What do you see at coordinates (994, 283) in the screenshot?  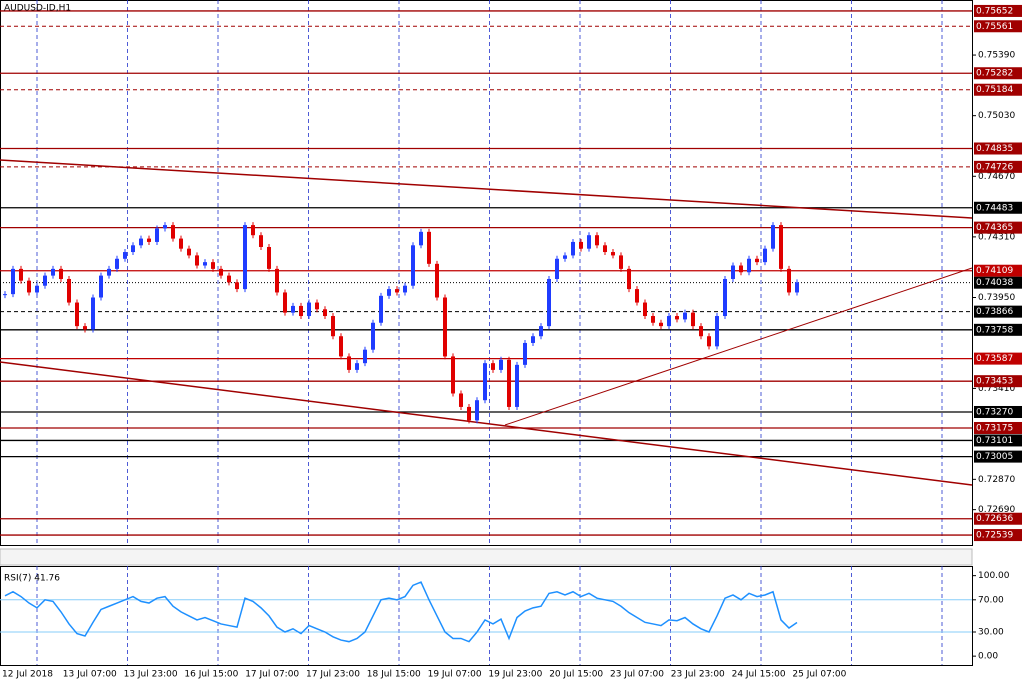 I see `level-label: 0.74038` at bounding box center [994, 283].